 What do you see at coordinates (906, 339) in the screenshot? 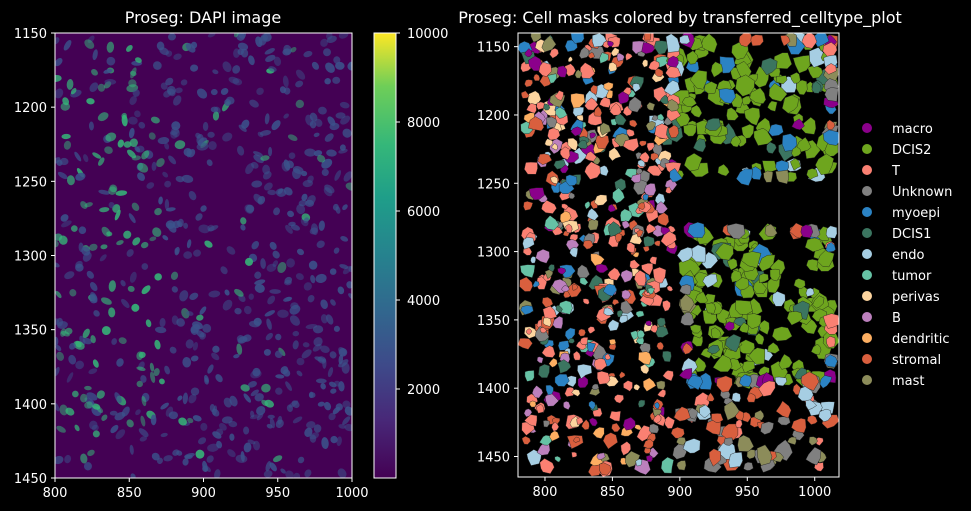
I see `legend-item: dendritic` at bounding box center [906, 339].